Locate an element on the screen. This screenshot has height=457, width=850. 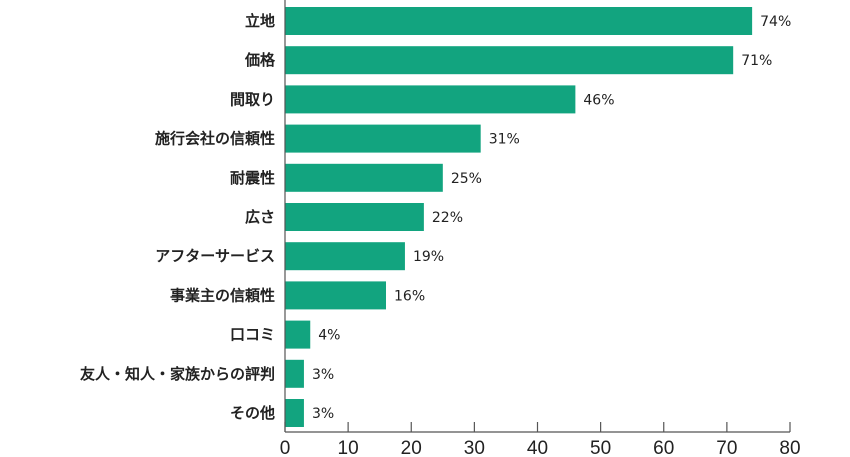
category-label: 事業主の信頼性 is located at coordinates (222, 295).